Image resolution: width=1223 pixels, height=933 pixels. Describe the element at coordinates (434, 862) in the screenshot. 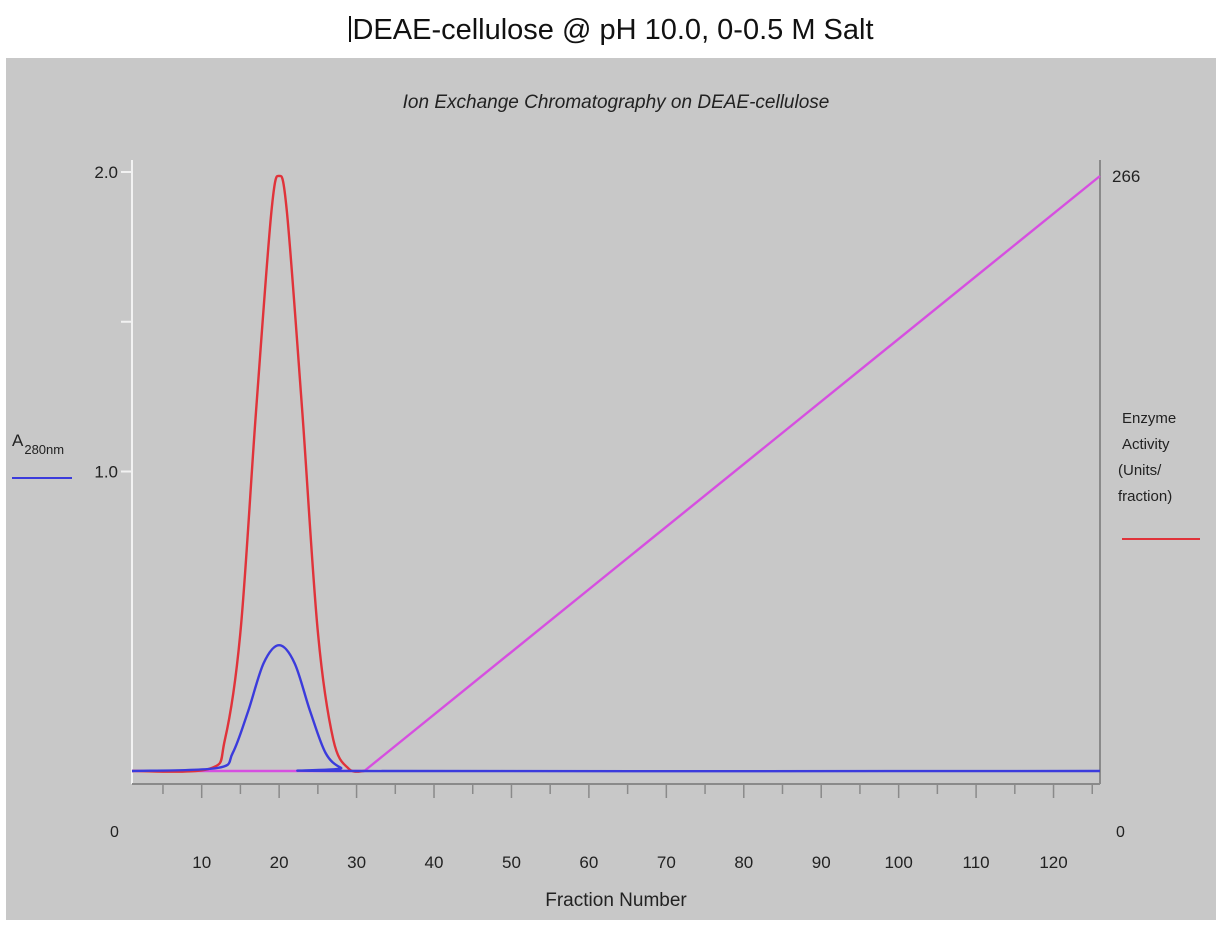

I see `x-tick-label: 40` at that location.